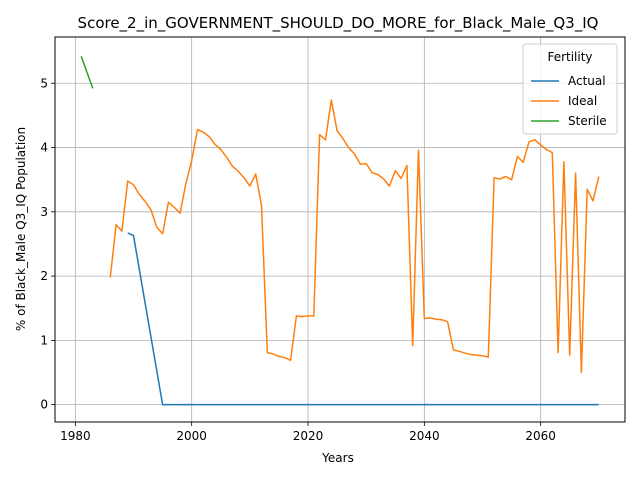 The image size is (640, 480). What do you see at coordinates (191, 436) in the screenshot?
I see `x-tick-label: 2000` at bounding box center [191, 436].